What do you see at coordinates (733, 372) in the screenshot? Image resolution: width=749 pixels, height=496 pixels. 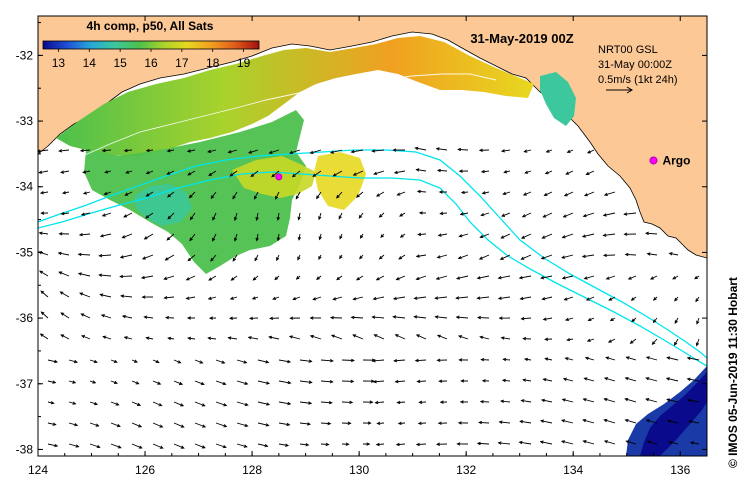 I see `imos-credit: © IMOS 05-Jun-2019 11:30 Hobart` at bounding box center [733, 372].